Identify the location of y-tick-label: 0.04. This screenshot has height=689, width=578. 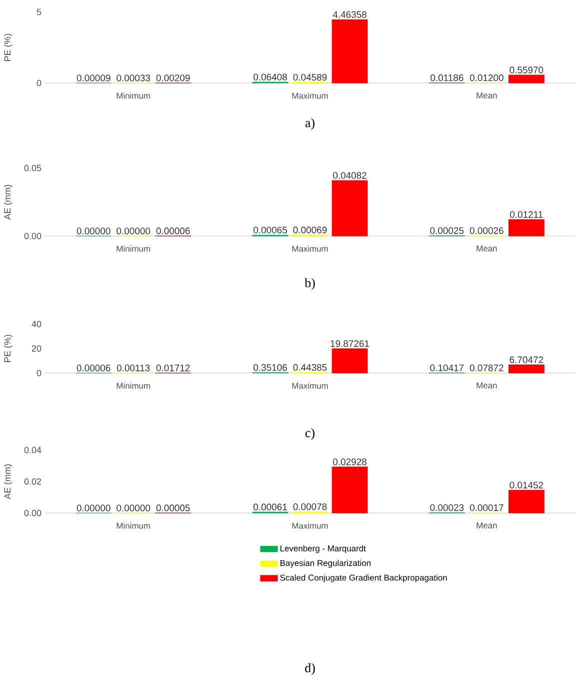
(33, 450).